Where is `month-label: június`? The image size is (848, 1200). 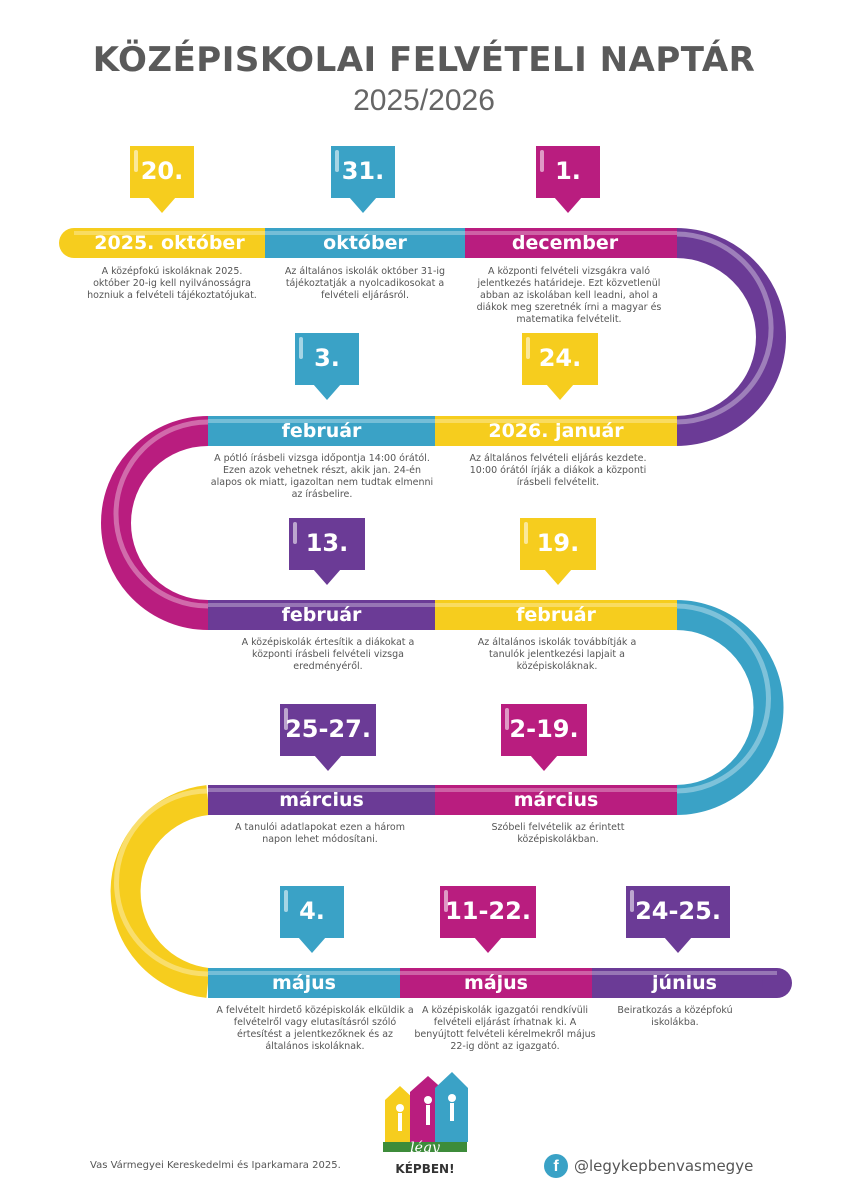
month-label: június is located at coordinates (684, 983).